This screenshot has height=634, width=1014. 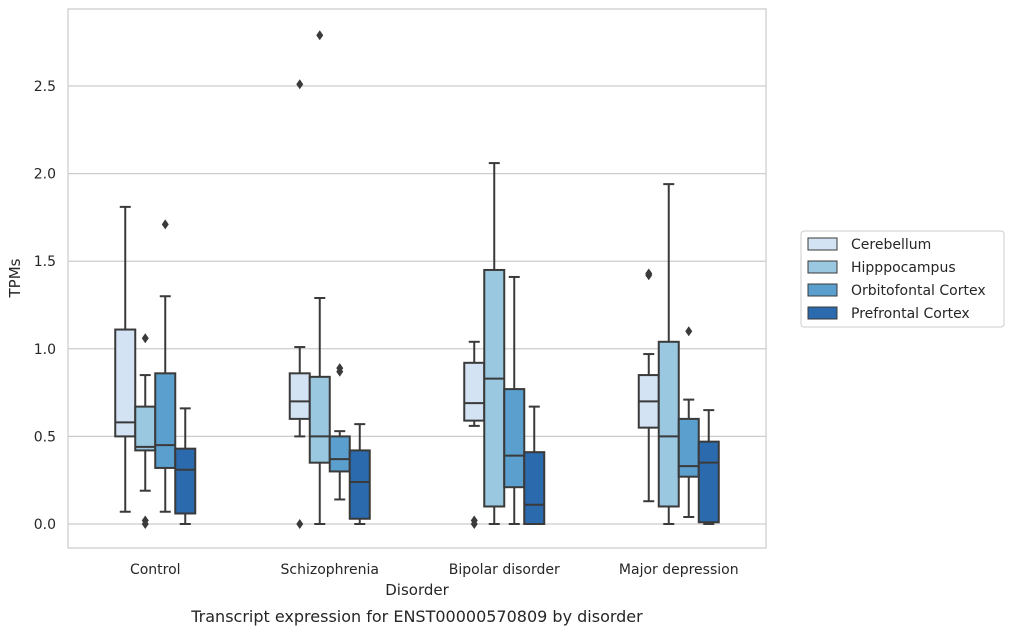 I want to click on y-tick-label: 0.0, so click(x=45, y=525).